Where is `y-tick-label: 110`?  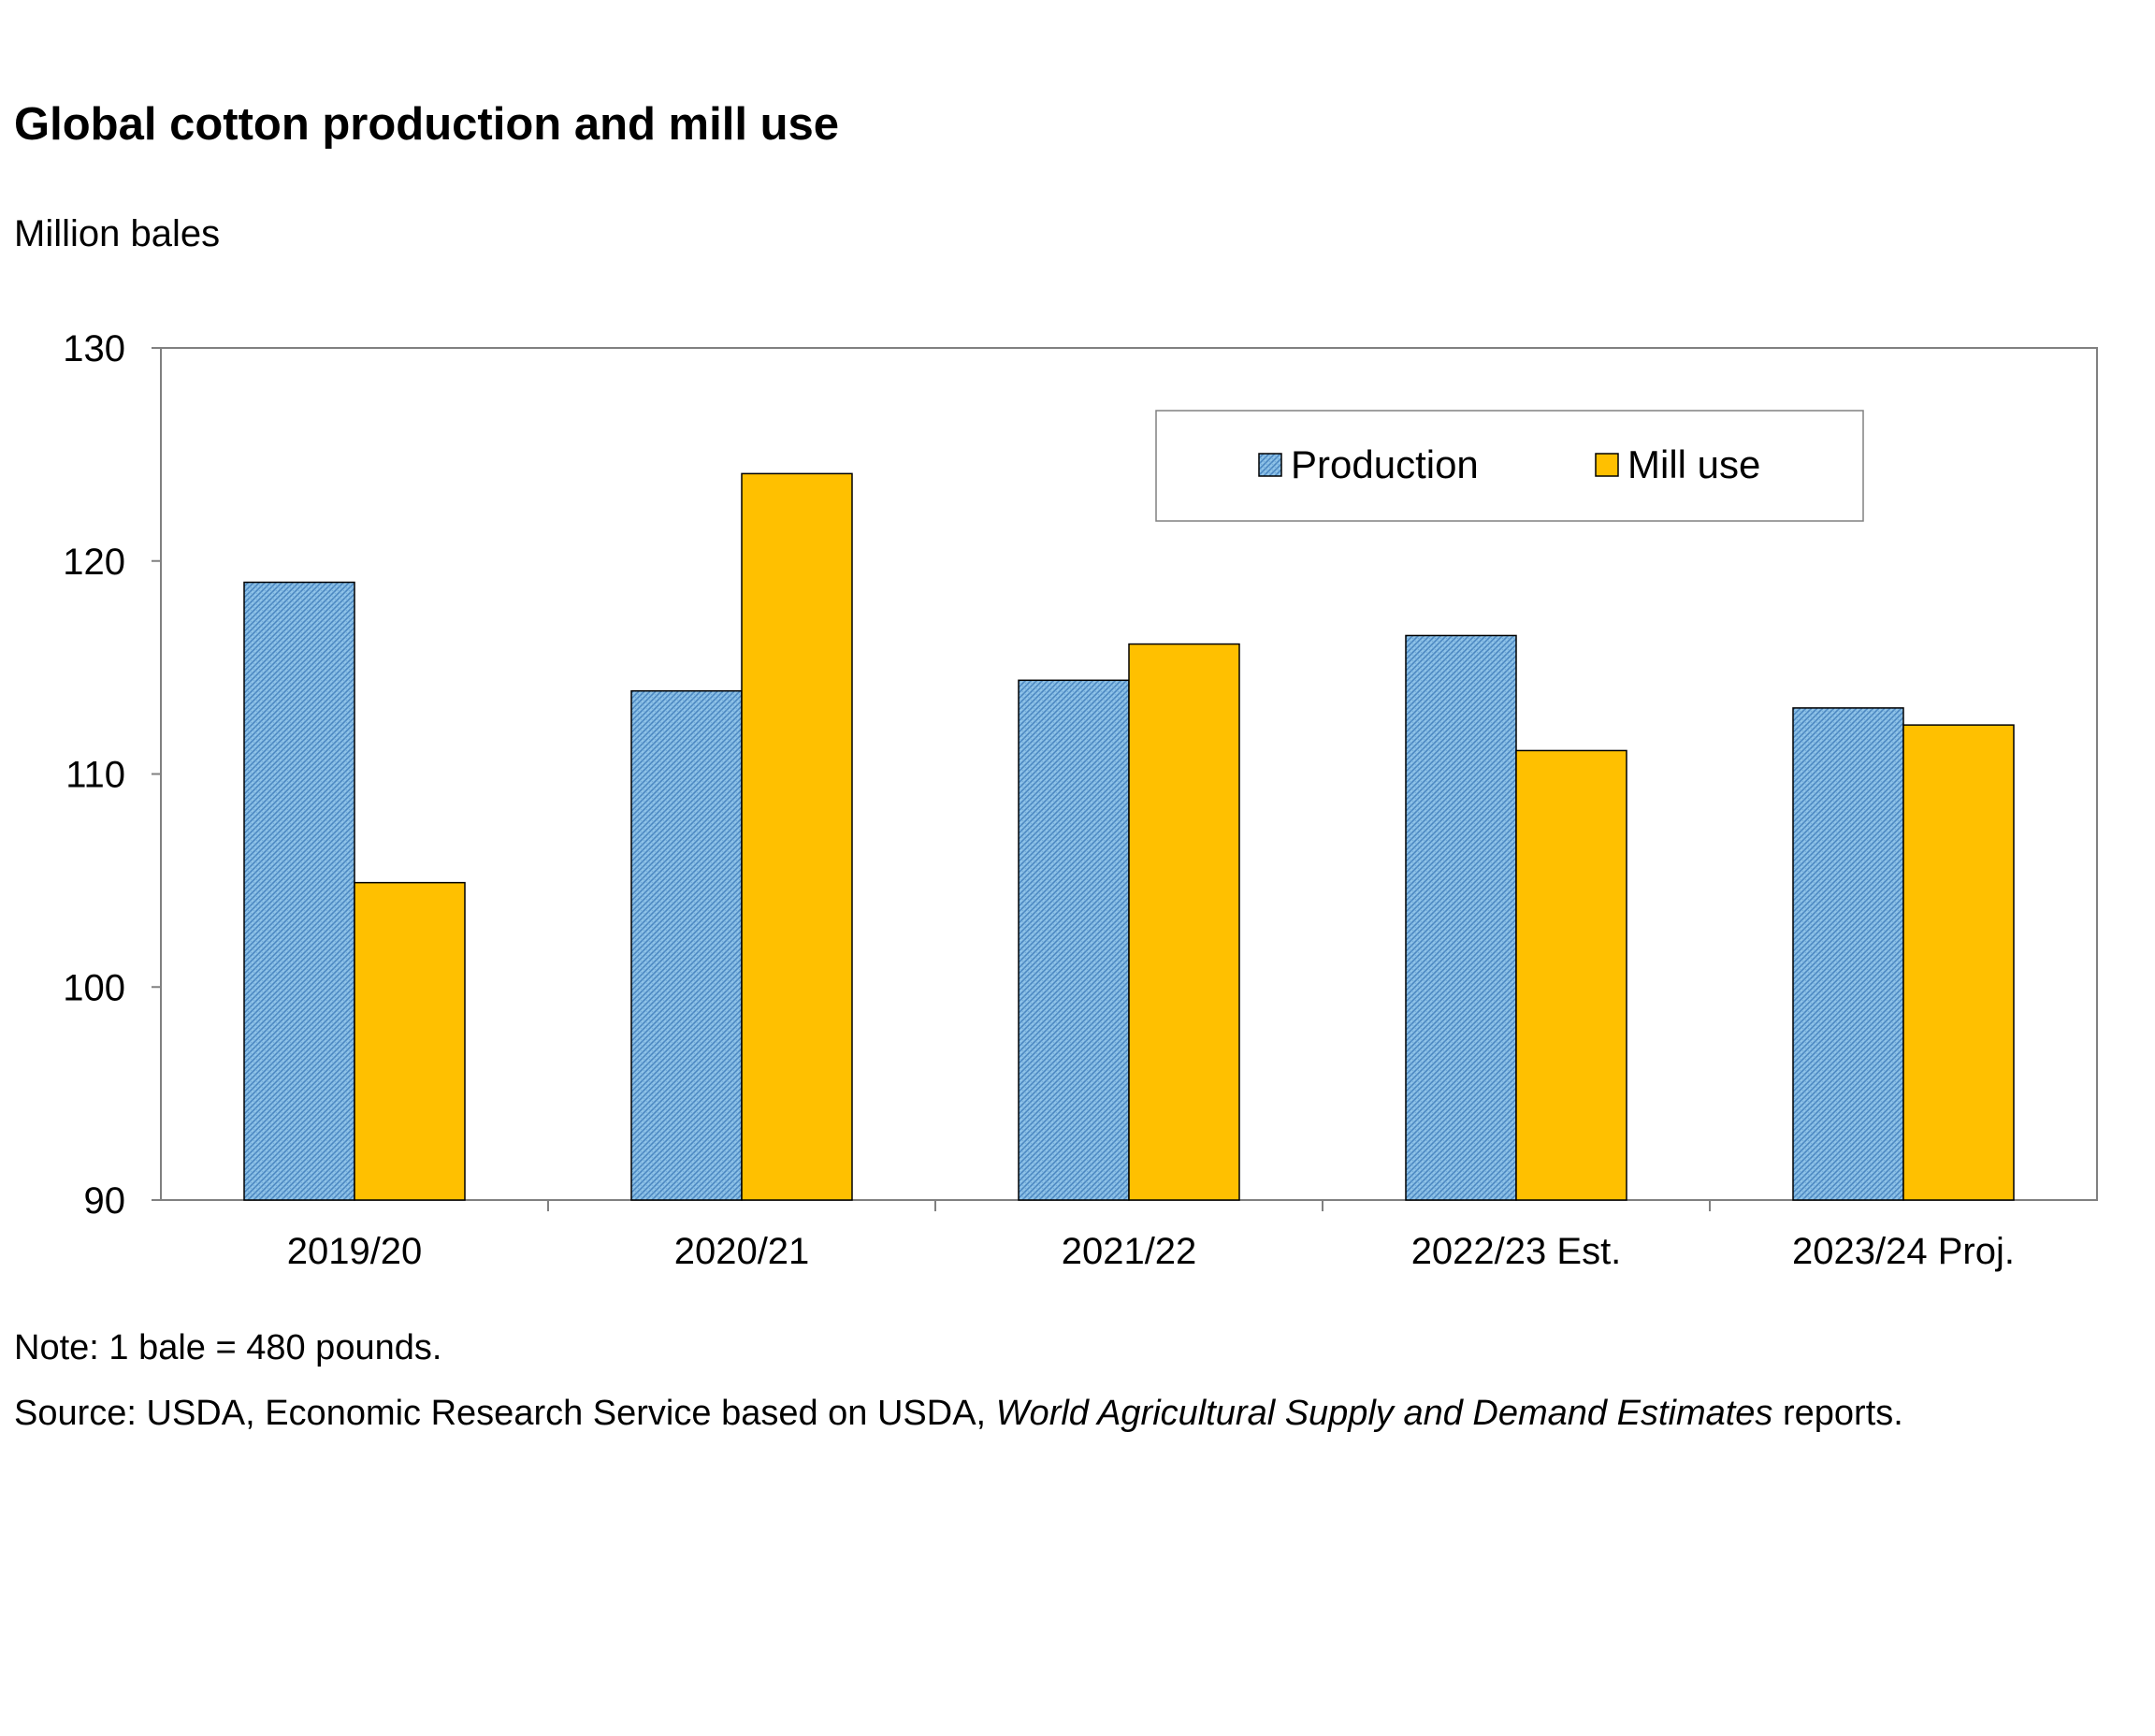
y-tick-label: 110 is located at coordinates (95, 775).